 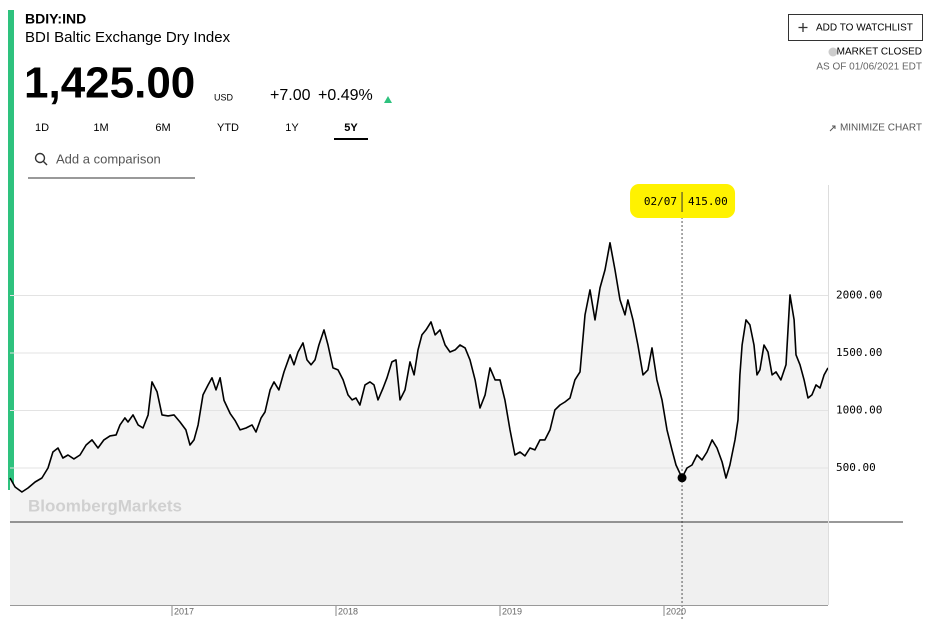 What do you see at coordinates (856, 467) in the screenshot?
I see `y-tick-label: 500.00` at bounding box center [856, 467].